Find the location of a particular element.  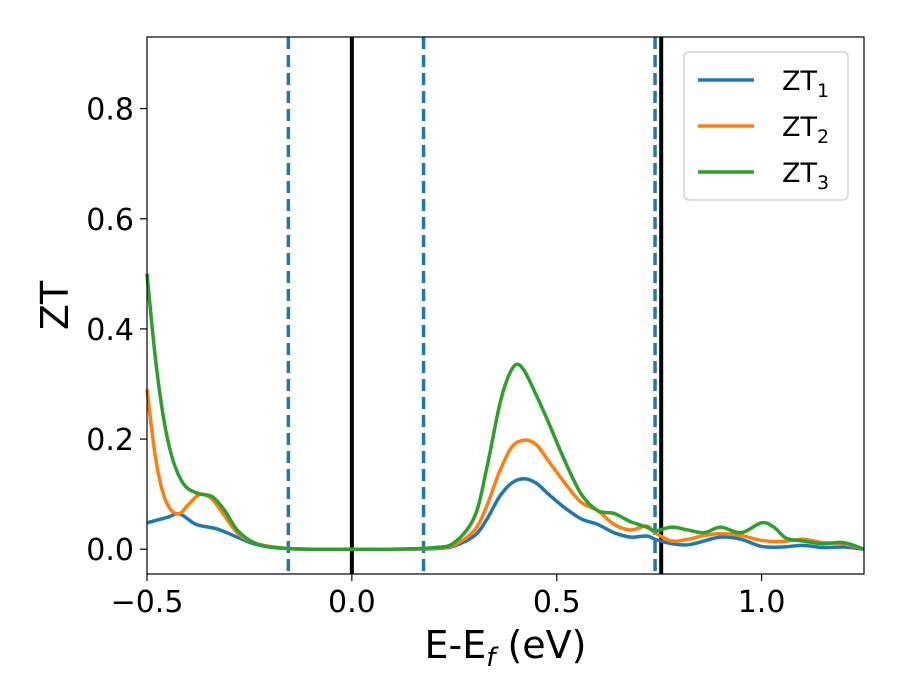

x-tick-label: 0.5 is located at coordinates (557, 602).